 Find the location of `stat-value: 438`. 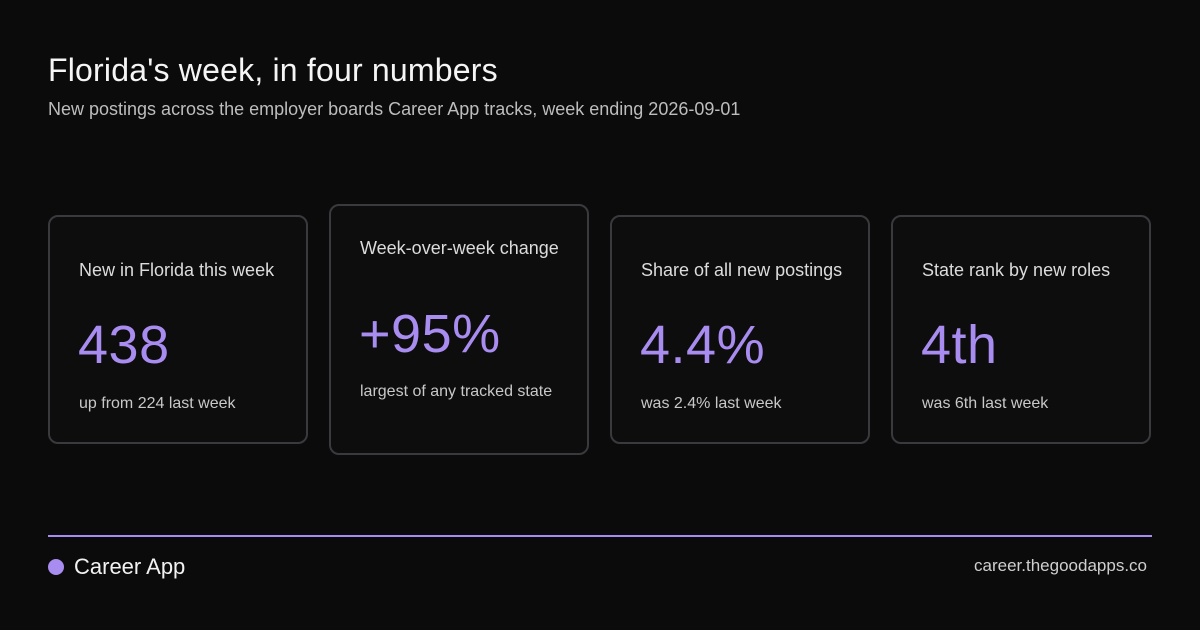

stat-value: 438 is located at coordinates (124, 345).